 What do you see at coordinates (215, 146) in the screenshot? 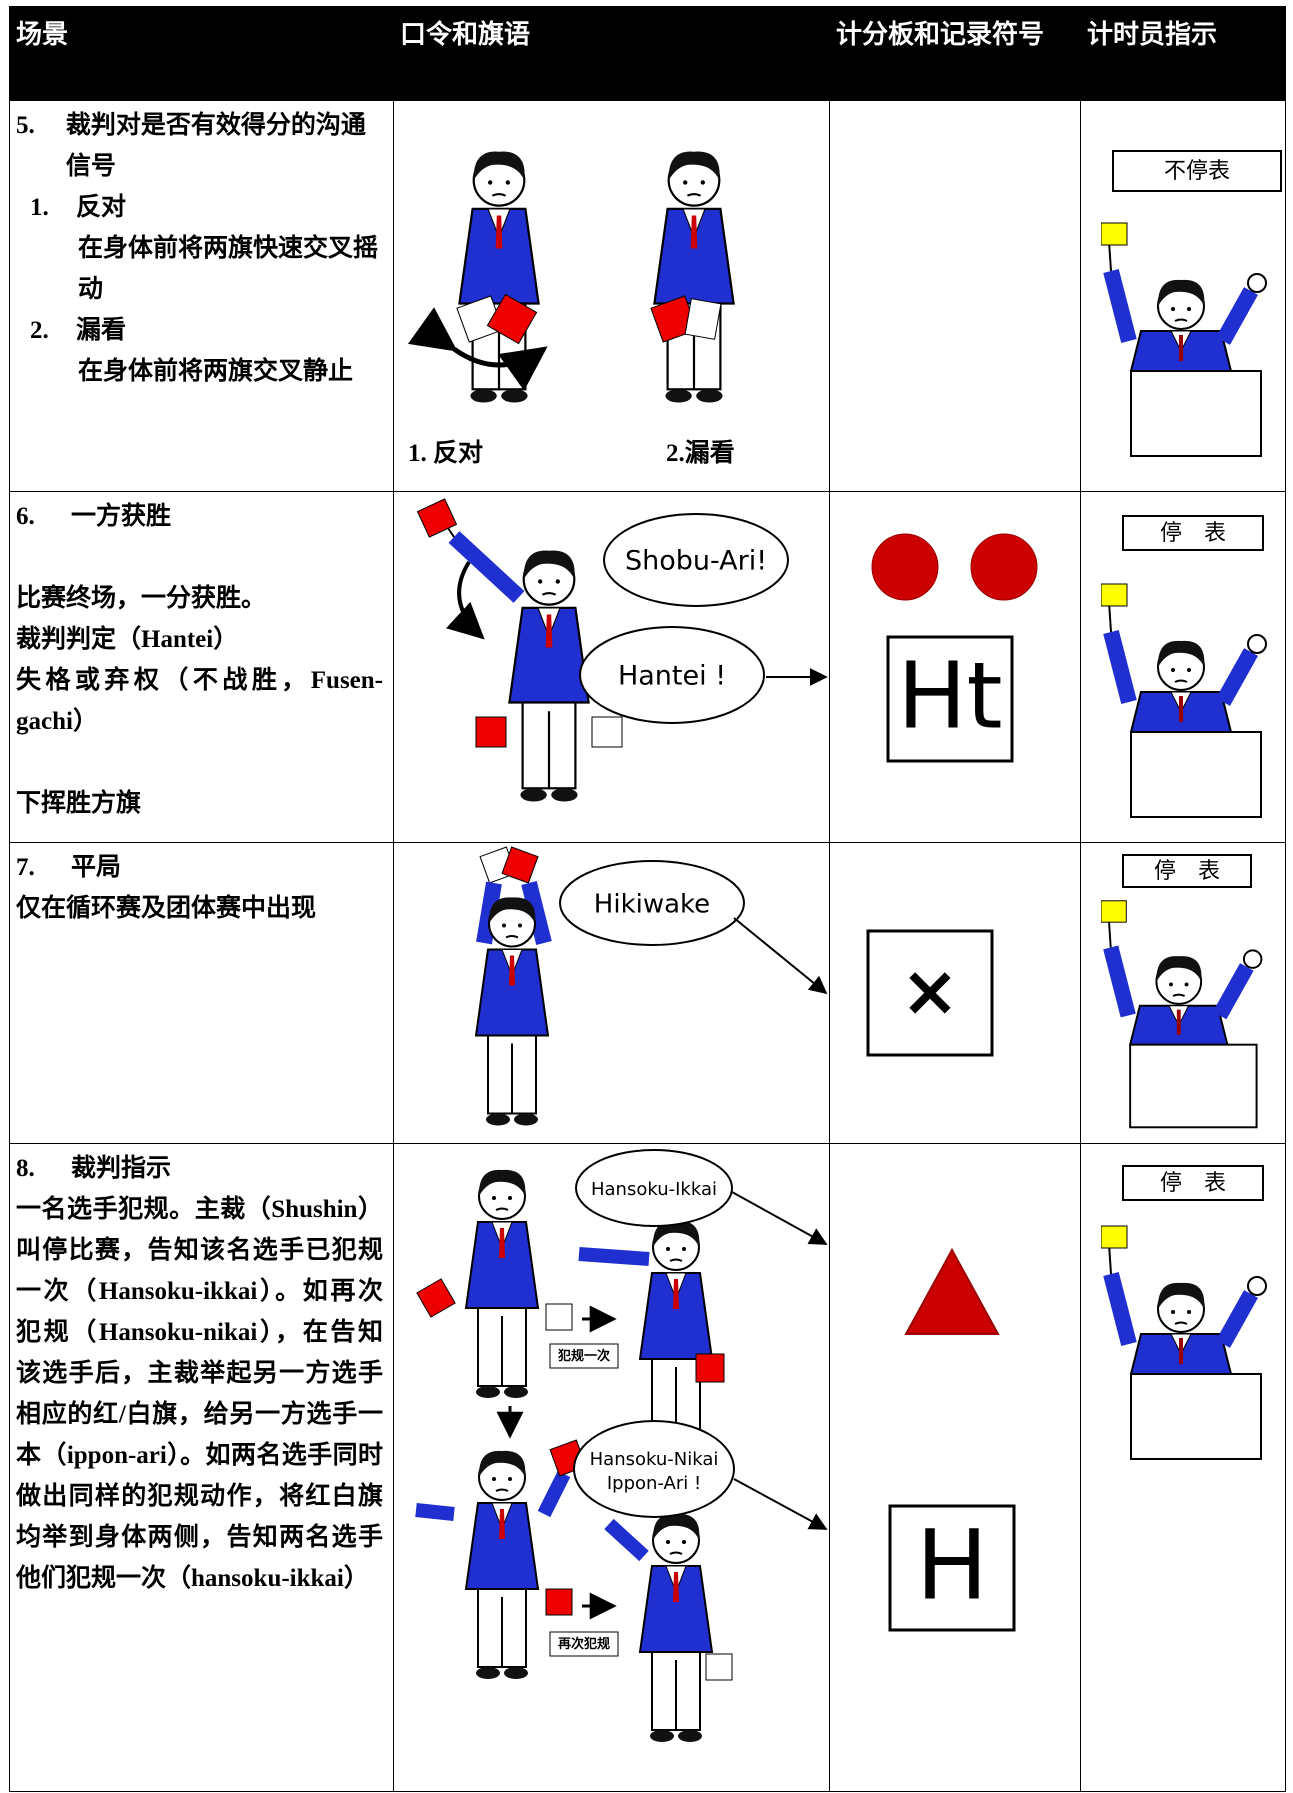
I see `row-title: 裁判对是否有效得分的沟通信号` at bounding box center [215, 146].